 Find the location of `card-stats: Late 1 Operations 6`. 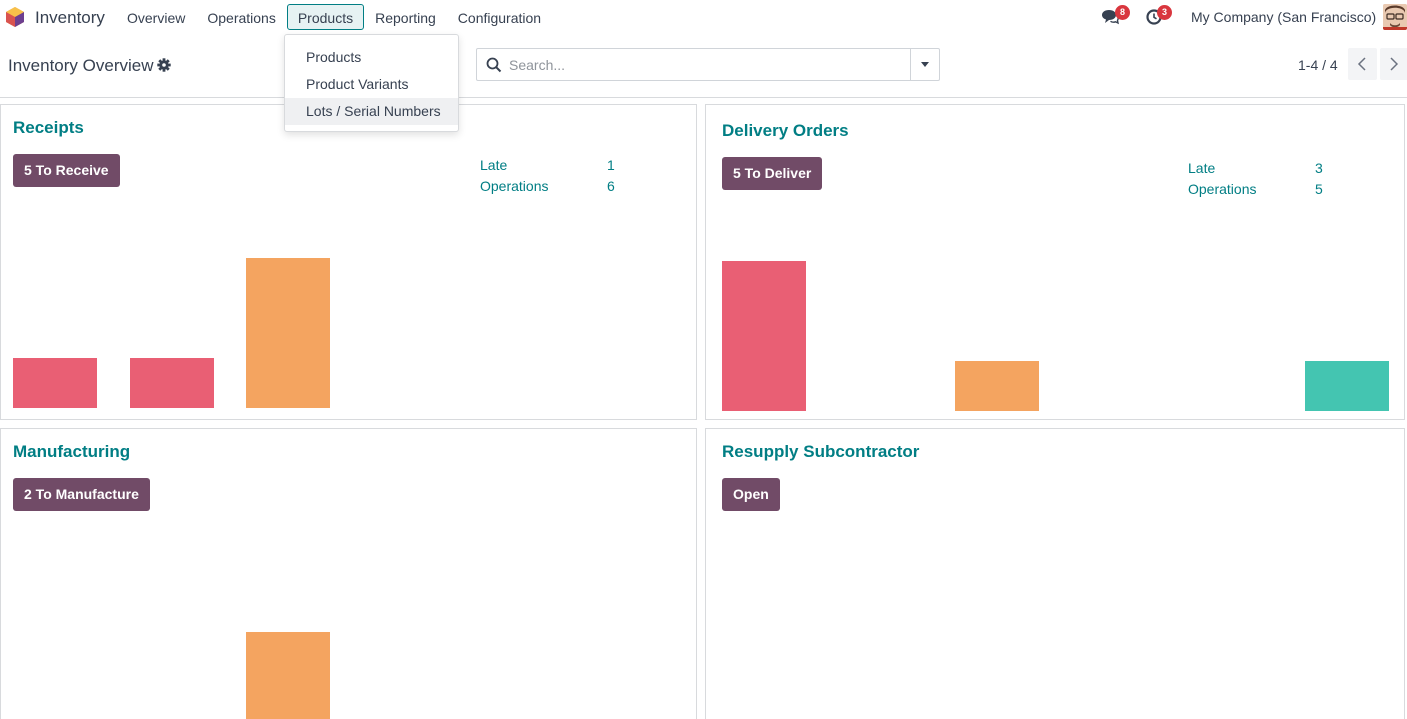

card-stats: Late 1 Operations 6 is located at coordinates (550, 176).